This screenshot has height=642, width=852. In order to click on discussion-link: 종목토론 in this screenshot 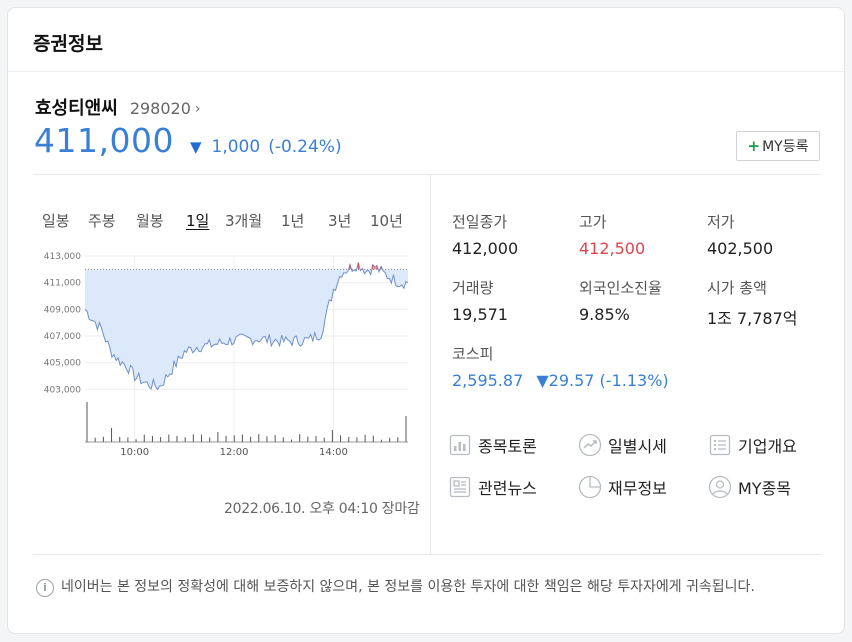, I will do `click(492, 445)`.